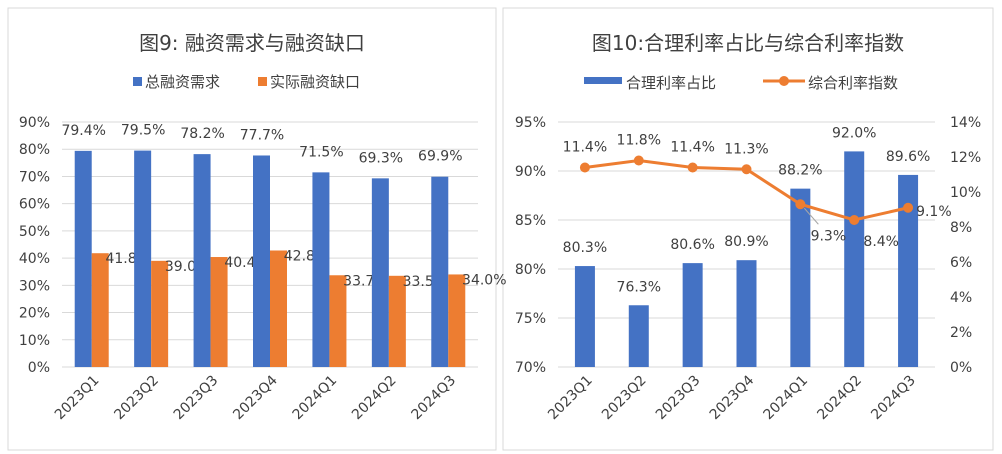 This screenshot has height=454, width=1002. I want to click on data-label-bar: 89.6%, so click(908, 157).